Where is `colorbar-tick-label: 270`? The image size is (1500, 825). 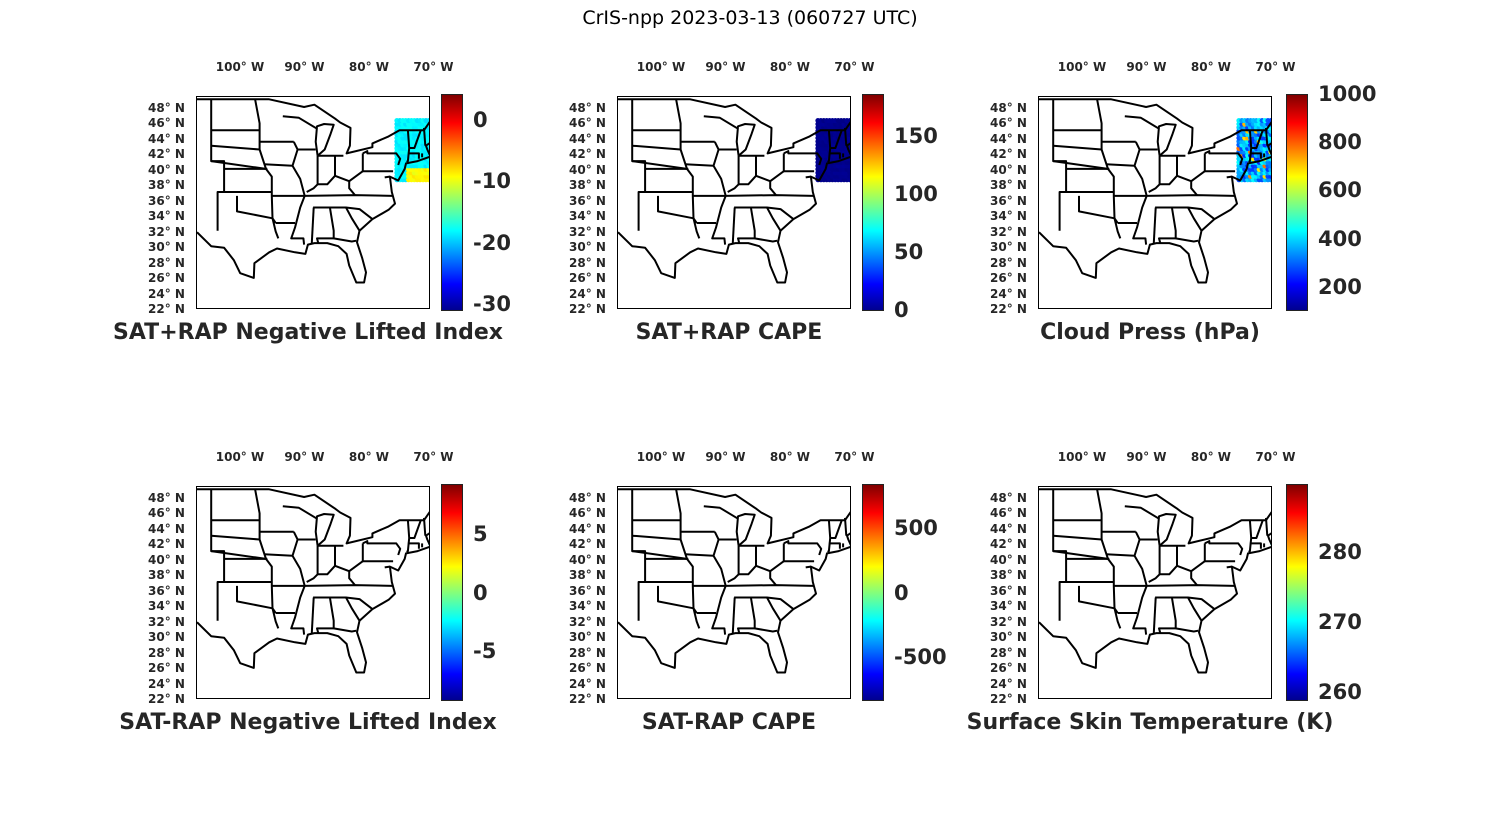 colorbar-tick-label: 270 is located at coordinates (1340, 621).